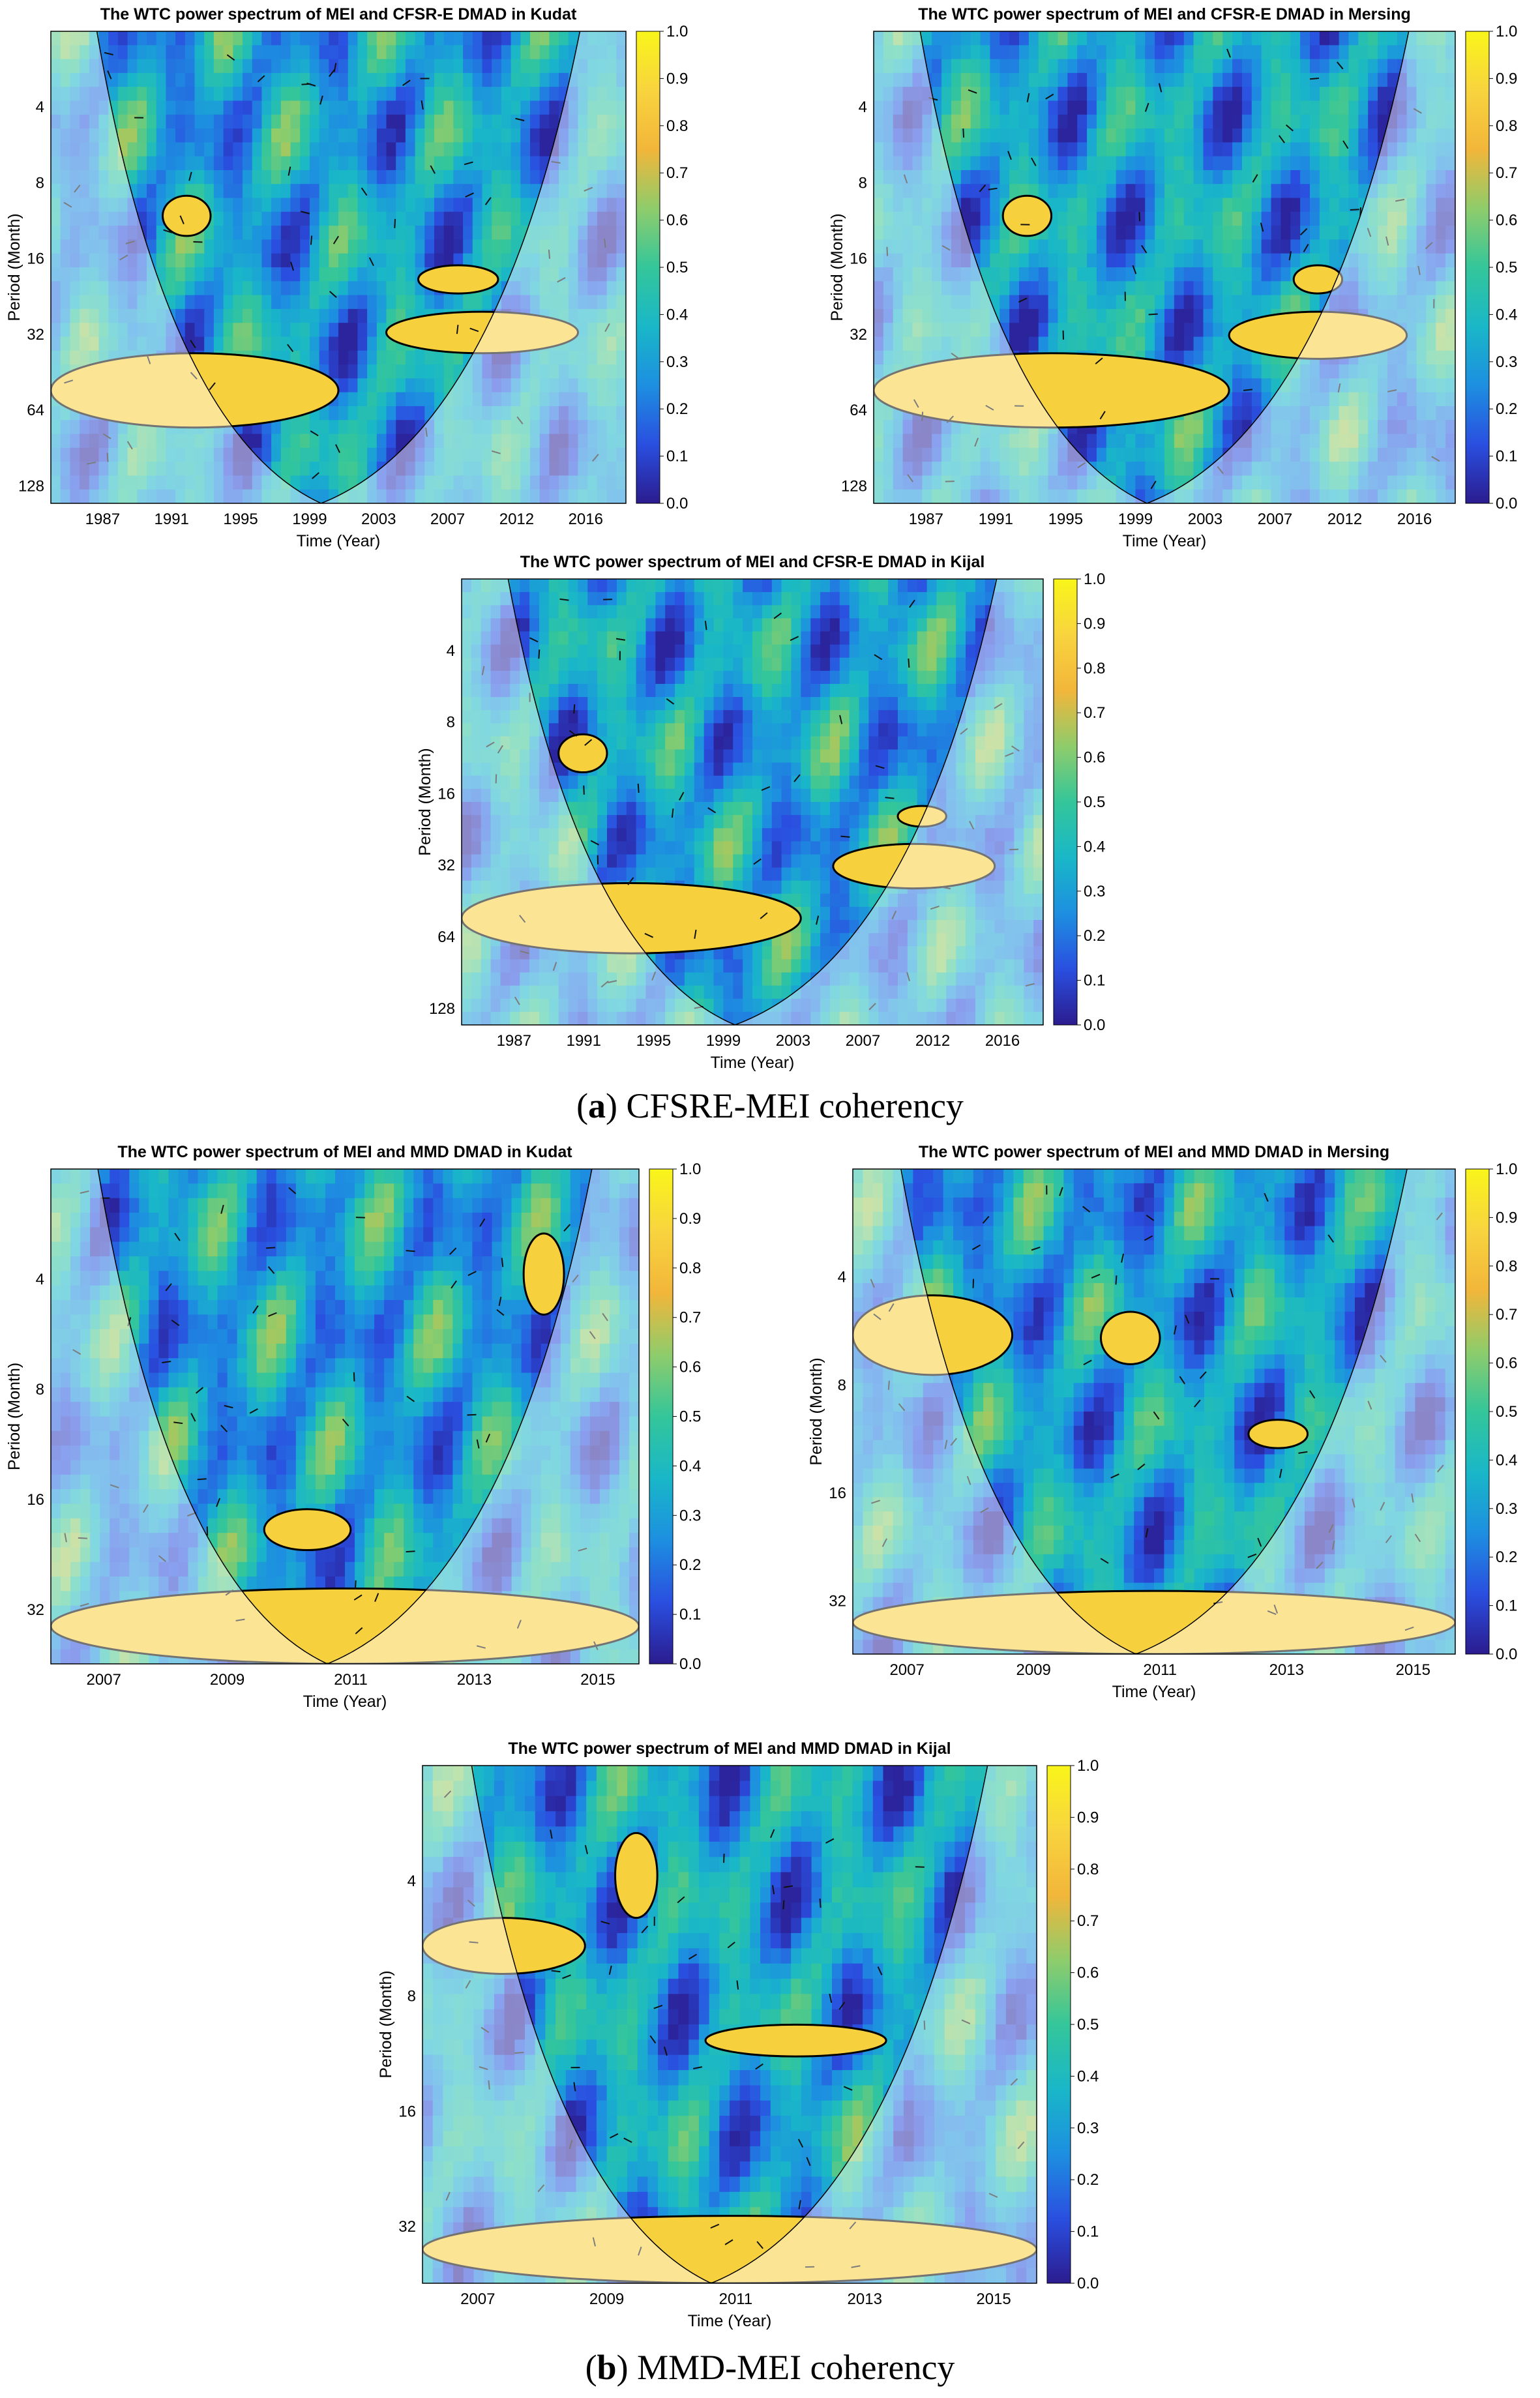 This screenshot has width=1540, height=2398. I want to click on x-tick-label: 2003, so click(378, 519).